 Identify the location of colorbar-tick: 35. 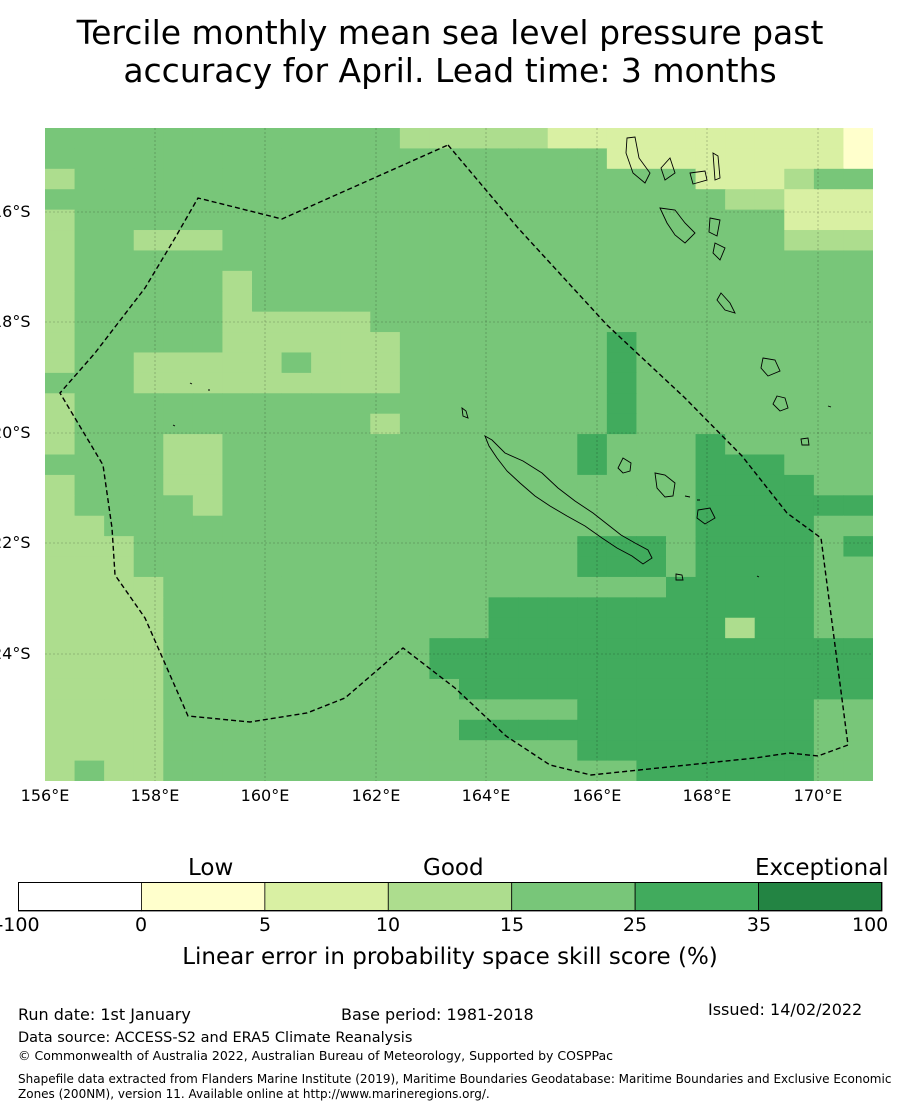
(759, 925).